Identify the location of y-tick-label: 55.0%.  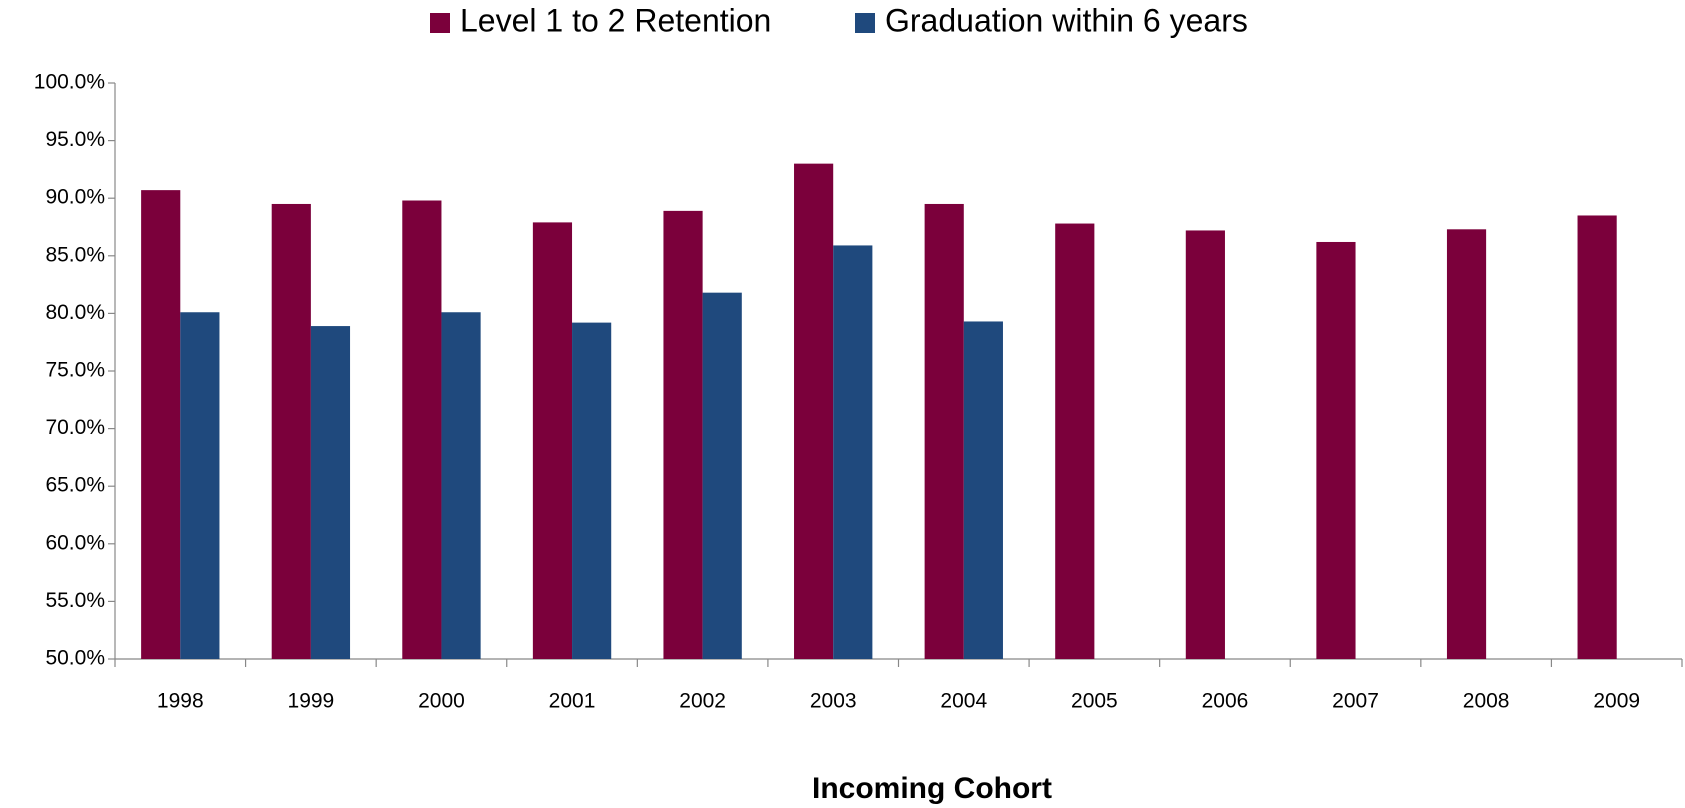
(75, 600).